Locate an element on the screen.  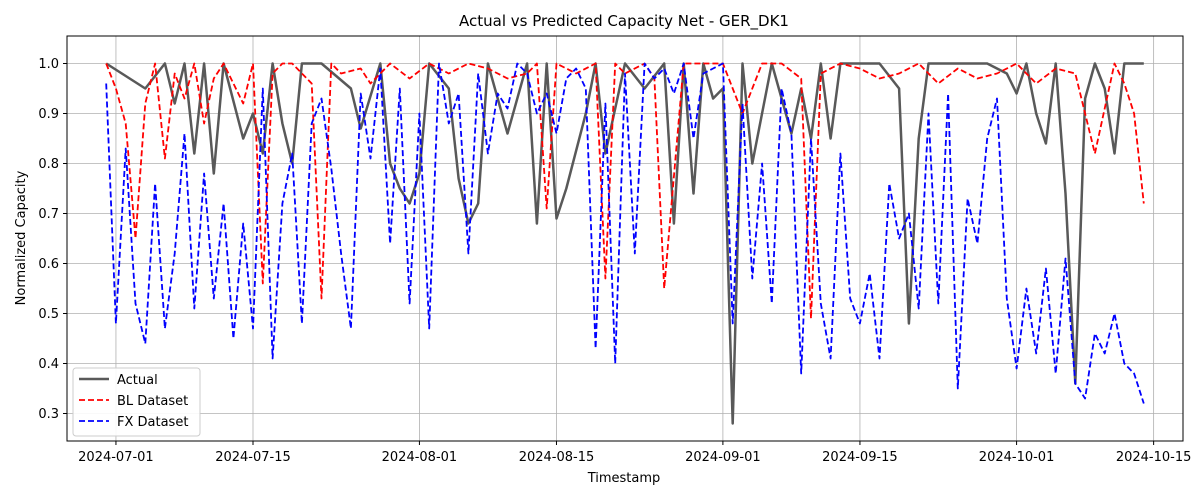
y-tick-label: 0.7 is located at coordinates (48, 214).